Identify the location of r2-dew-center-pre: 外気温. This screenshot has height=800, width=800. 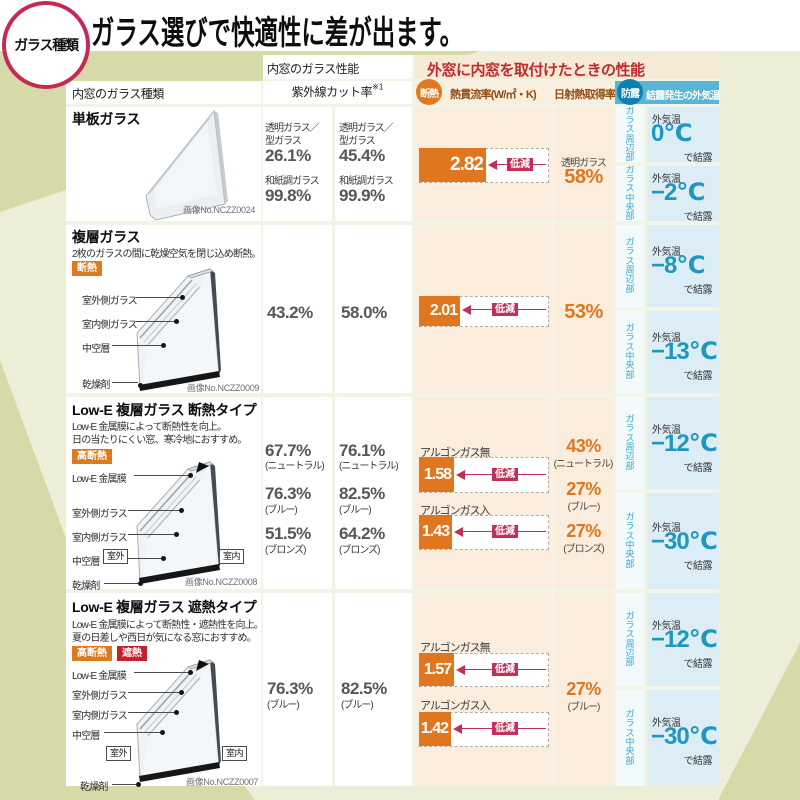
(666, 338).